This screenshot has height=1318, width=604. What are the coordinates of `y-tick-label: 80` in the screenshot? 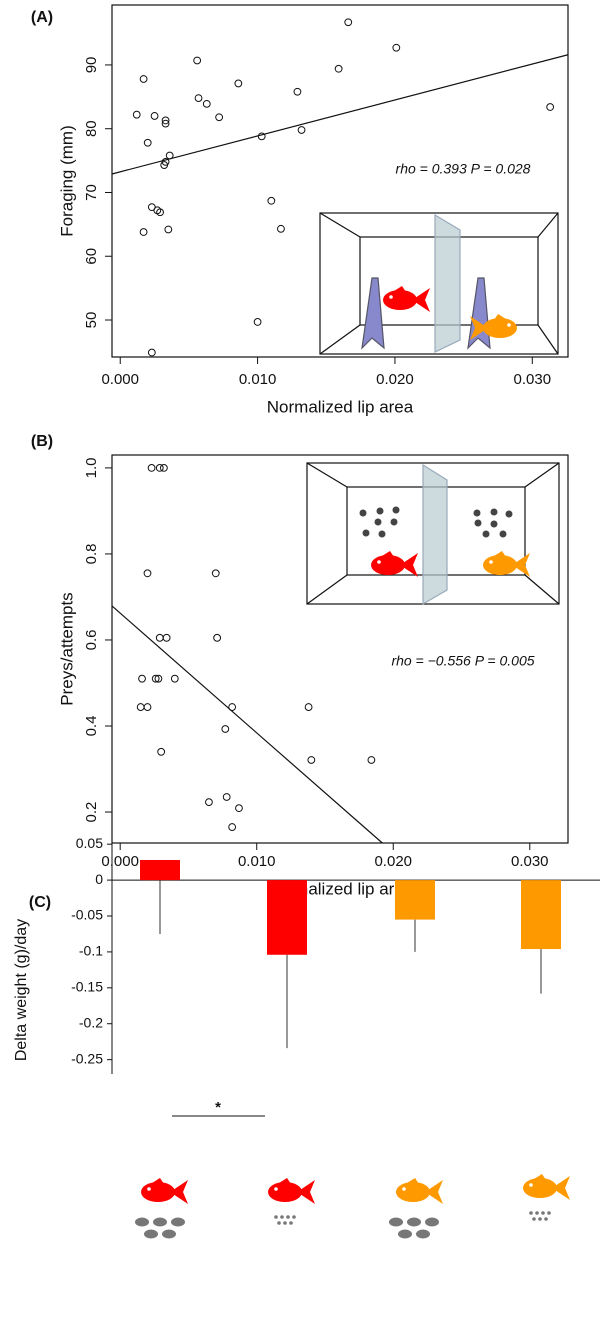 It's located at (91, 128).